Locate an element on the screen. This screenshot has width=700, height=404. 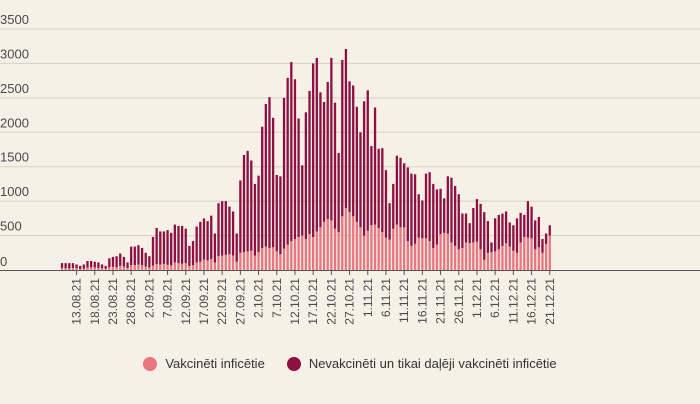
x-tick-label: 28.08.21 is located at coordinates (131, 301).